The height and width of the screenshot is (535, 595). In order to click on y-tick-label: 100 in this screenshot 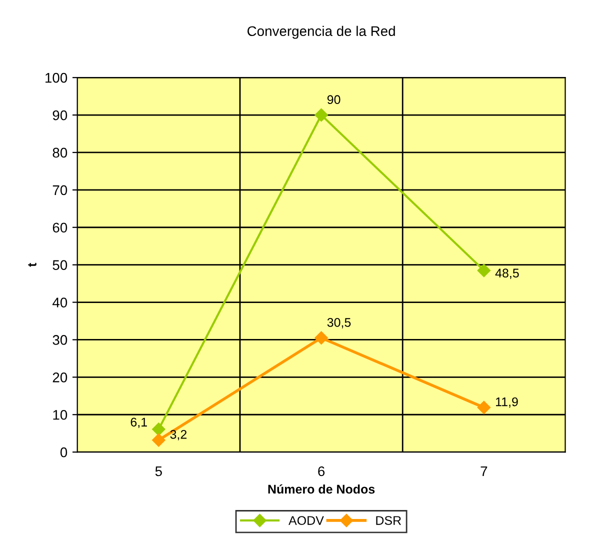, I will do `click(57, 77)`.